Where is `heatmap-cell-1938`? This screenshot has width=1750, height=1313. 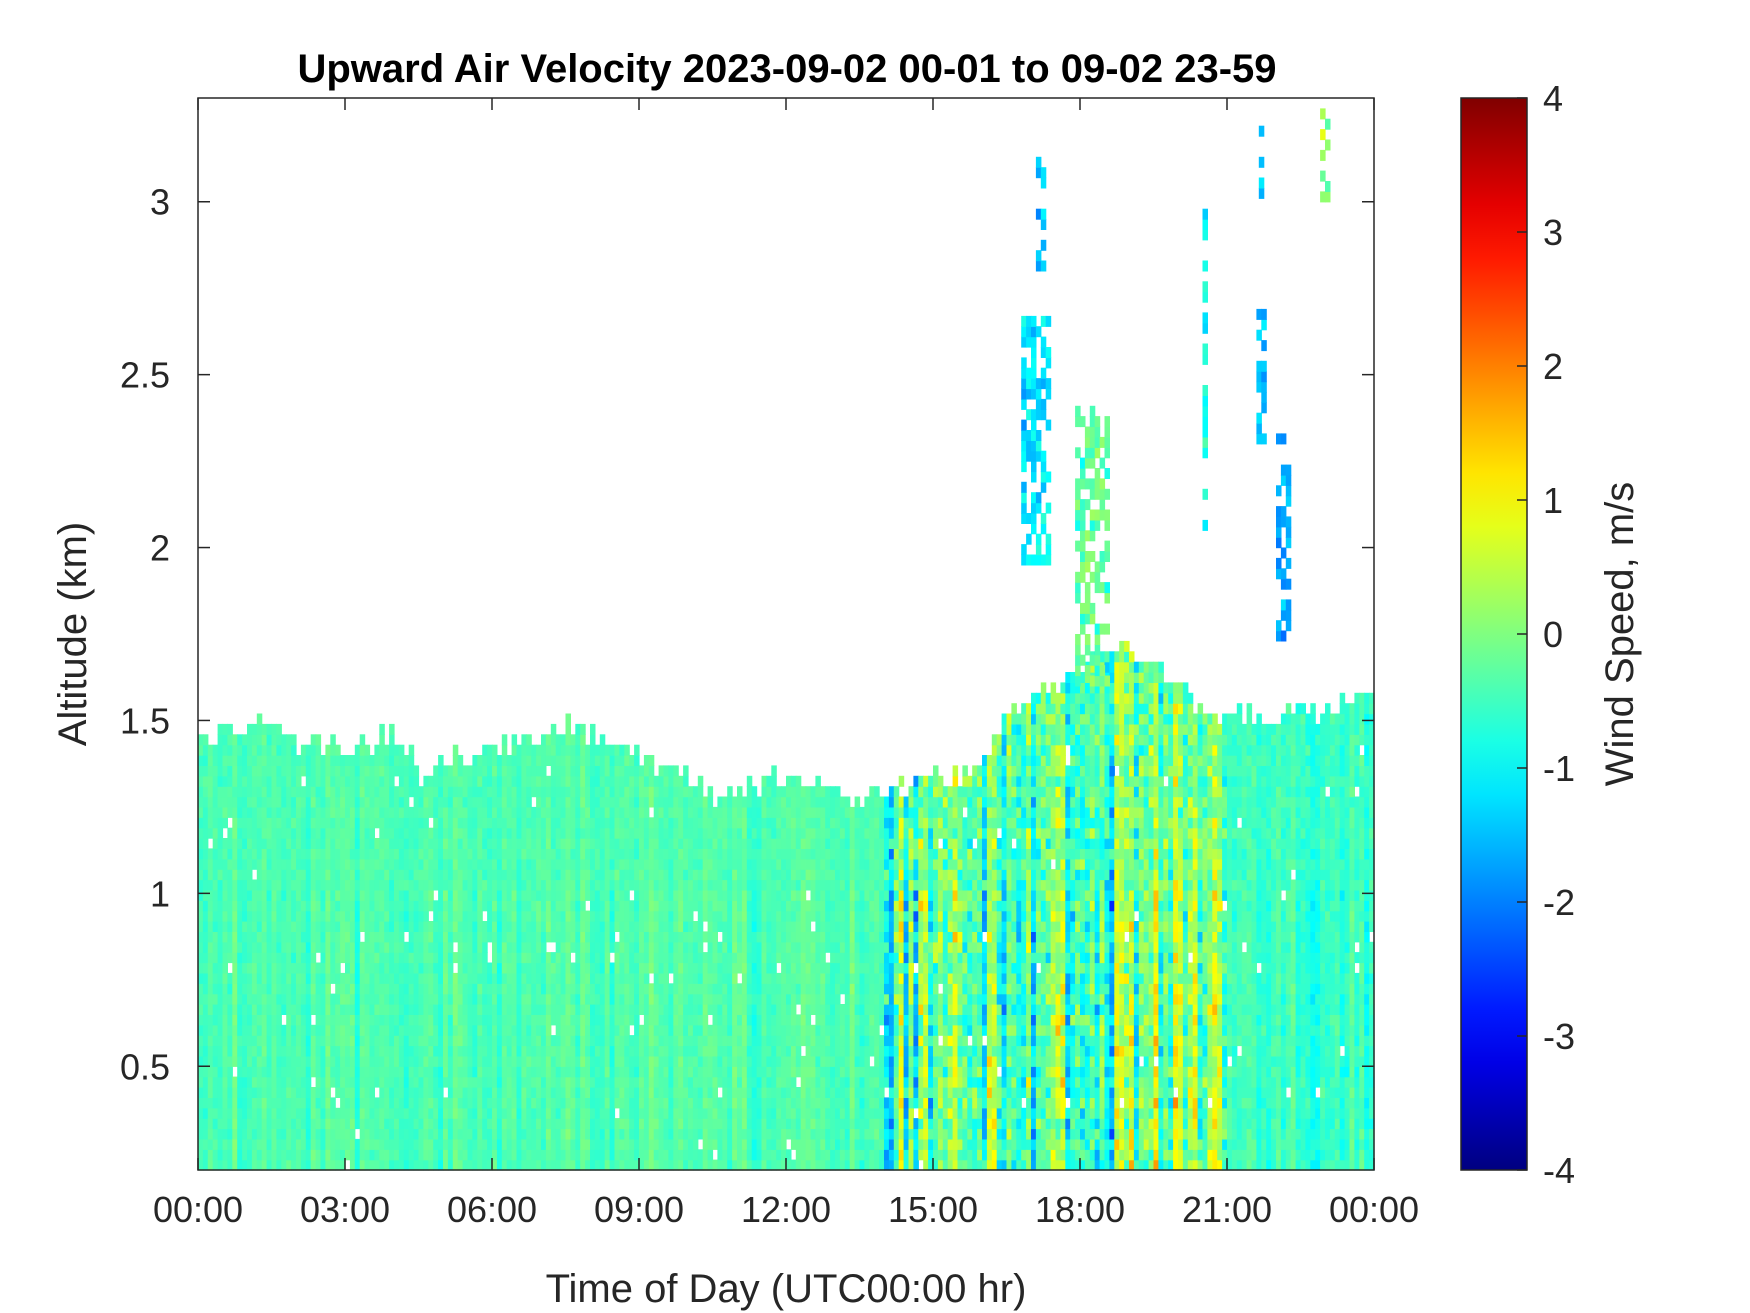 heatmap-cell-1938 is located at coordinates (431, 1030).